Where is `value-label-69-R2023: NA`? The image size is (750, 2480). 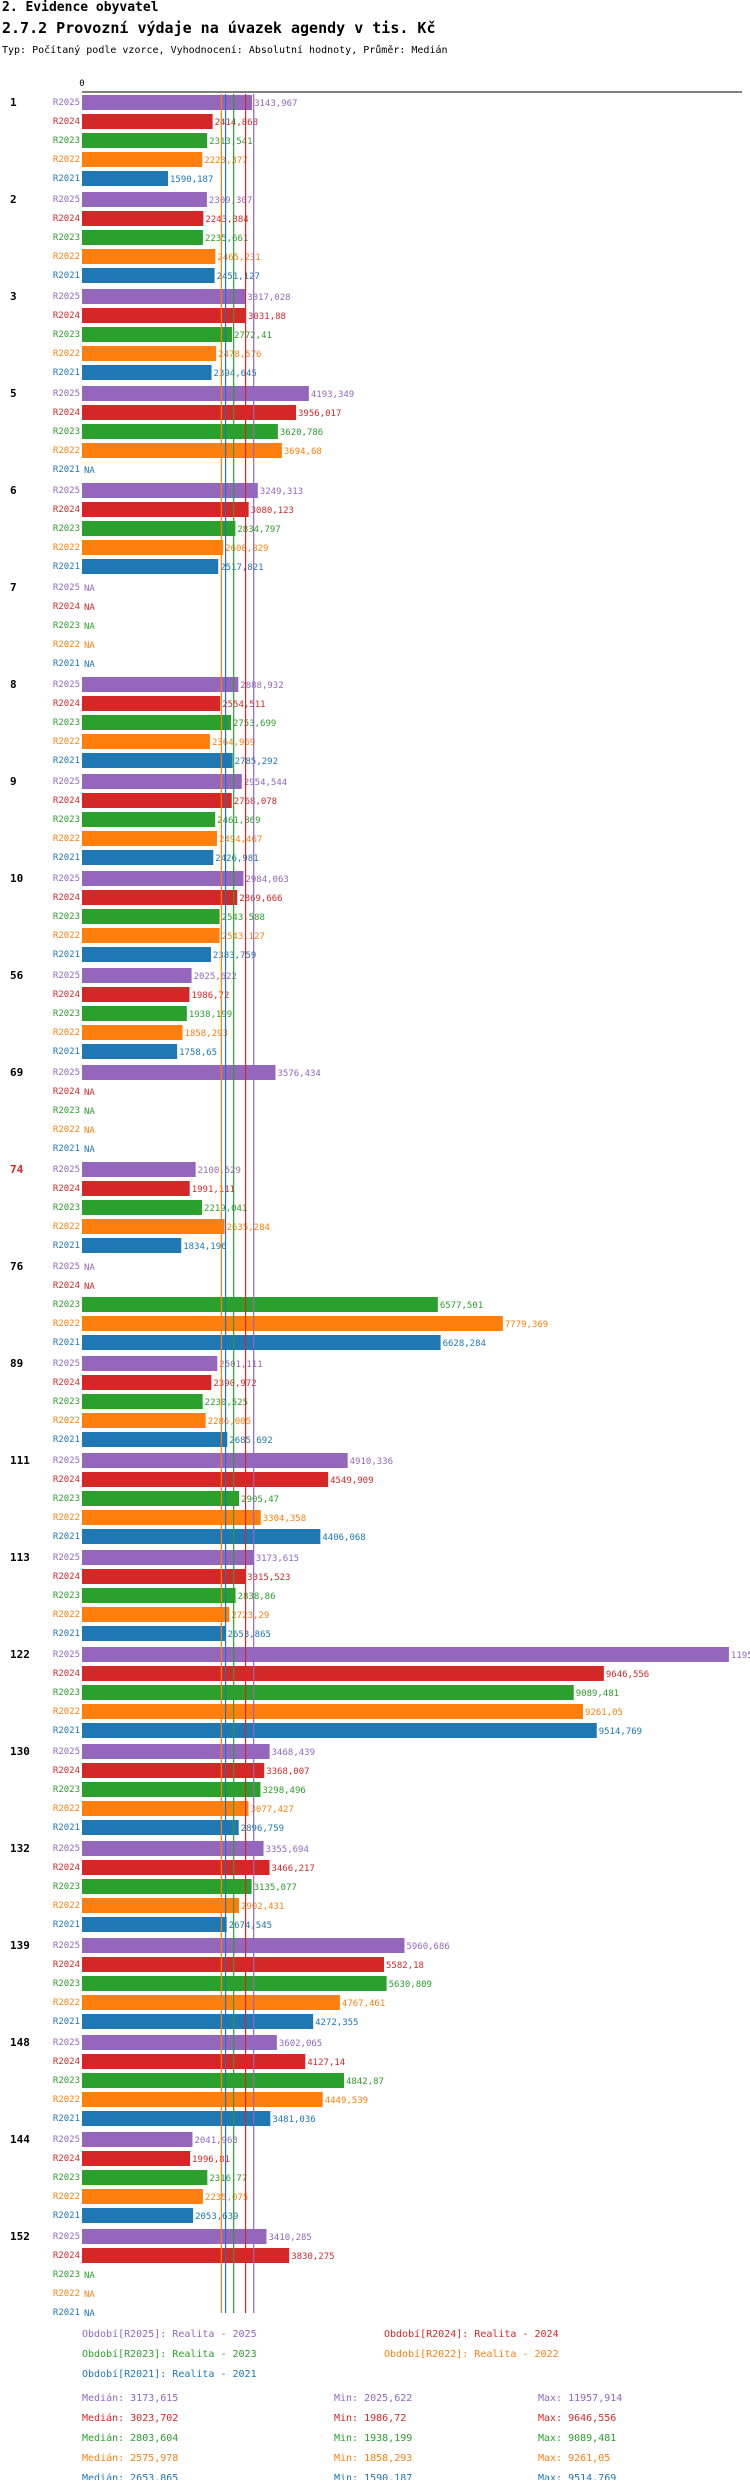
value-label-69-R2023: NA is located at coordinates (89, 1112).